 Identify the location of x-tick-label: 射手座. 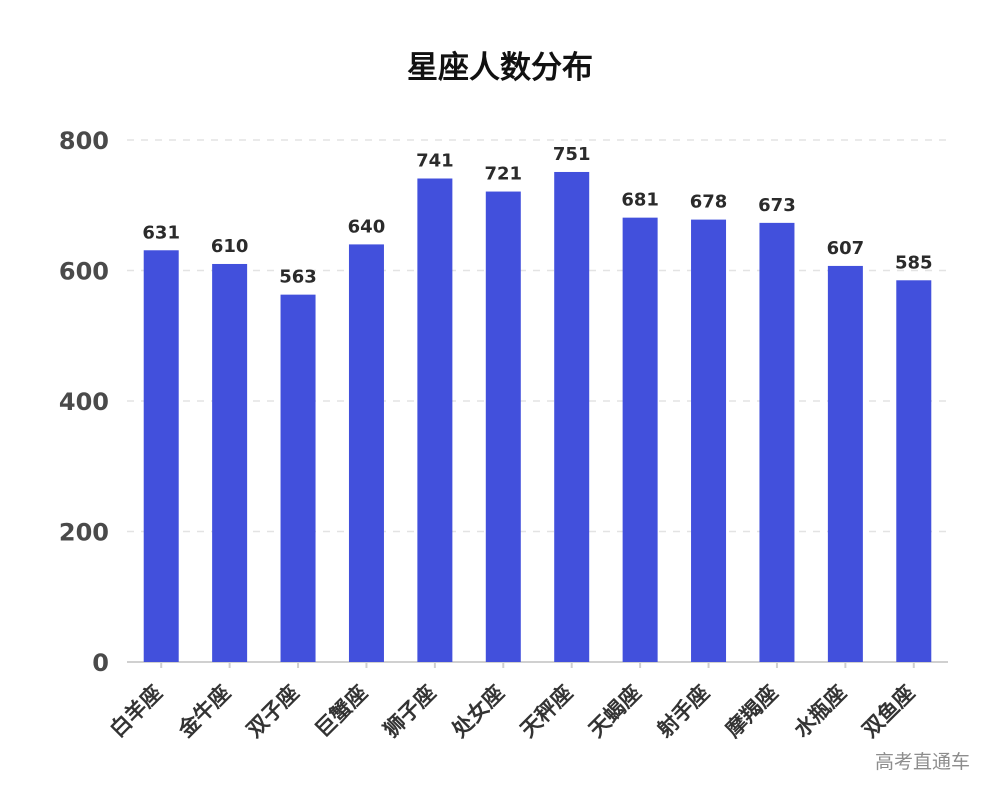
(683, 712).